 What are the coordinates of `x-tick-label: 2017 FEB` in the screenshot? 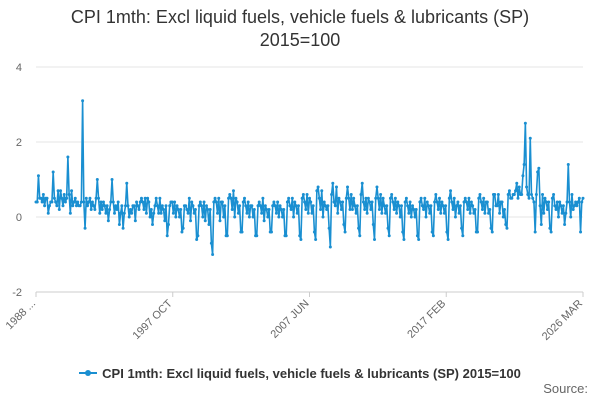 It's located at (426, 319).